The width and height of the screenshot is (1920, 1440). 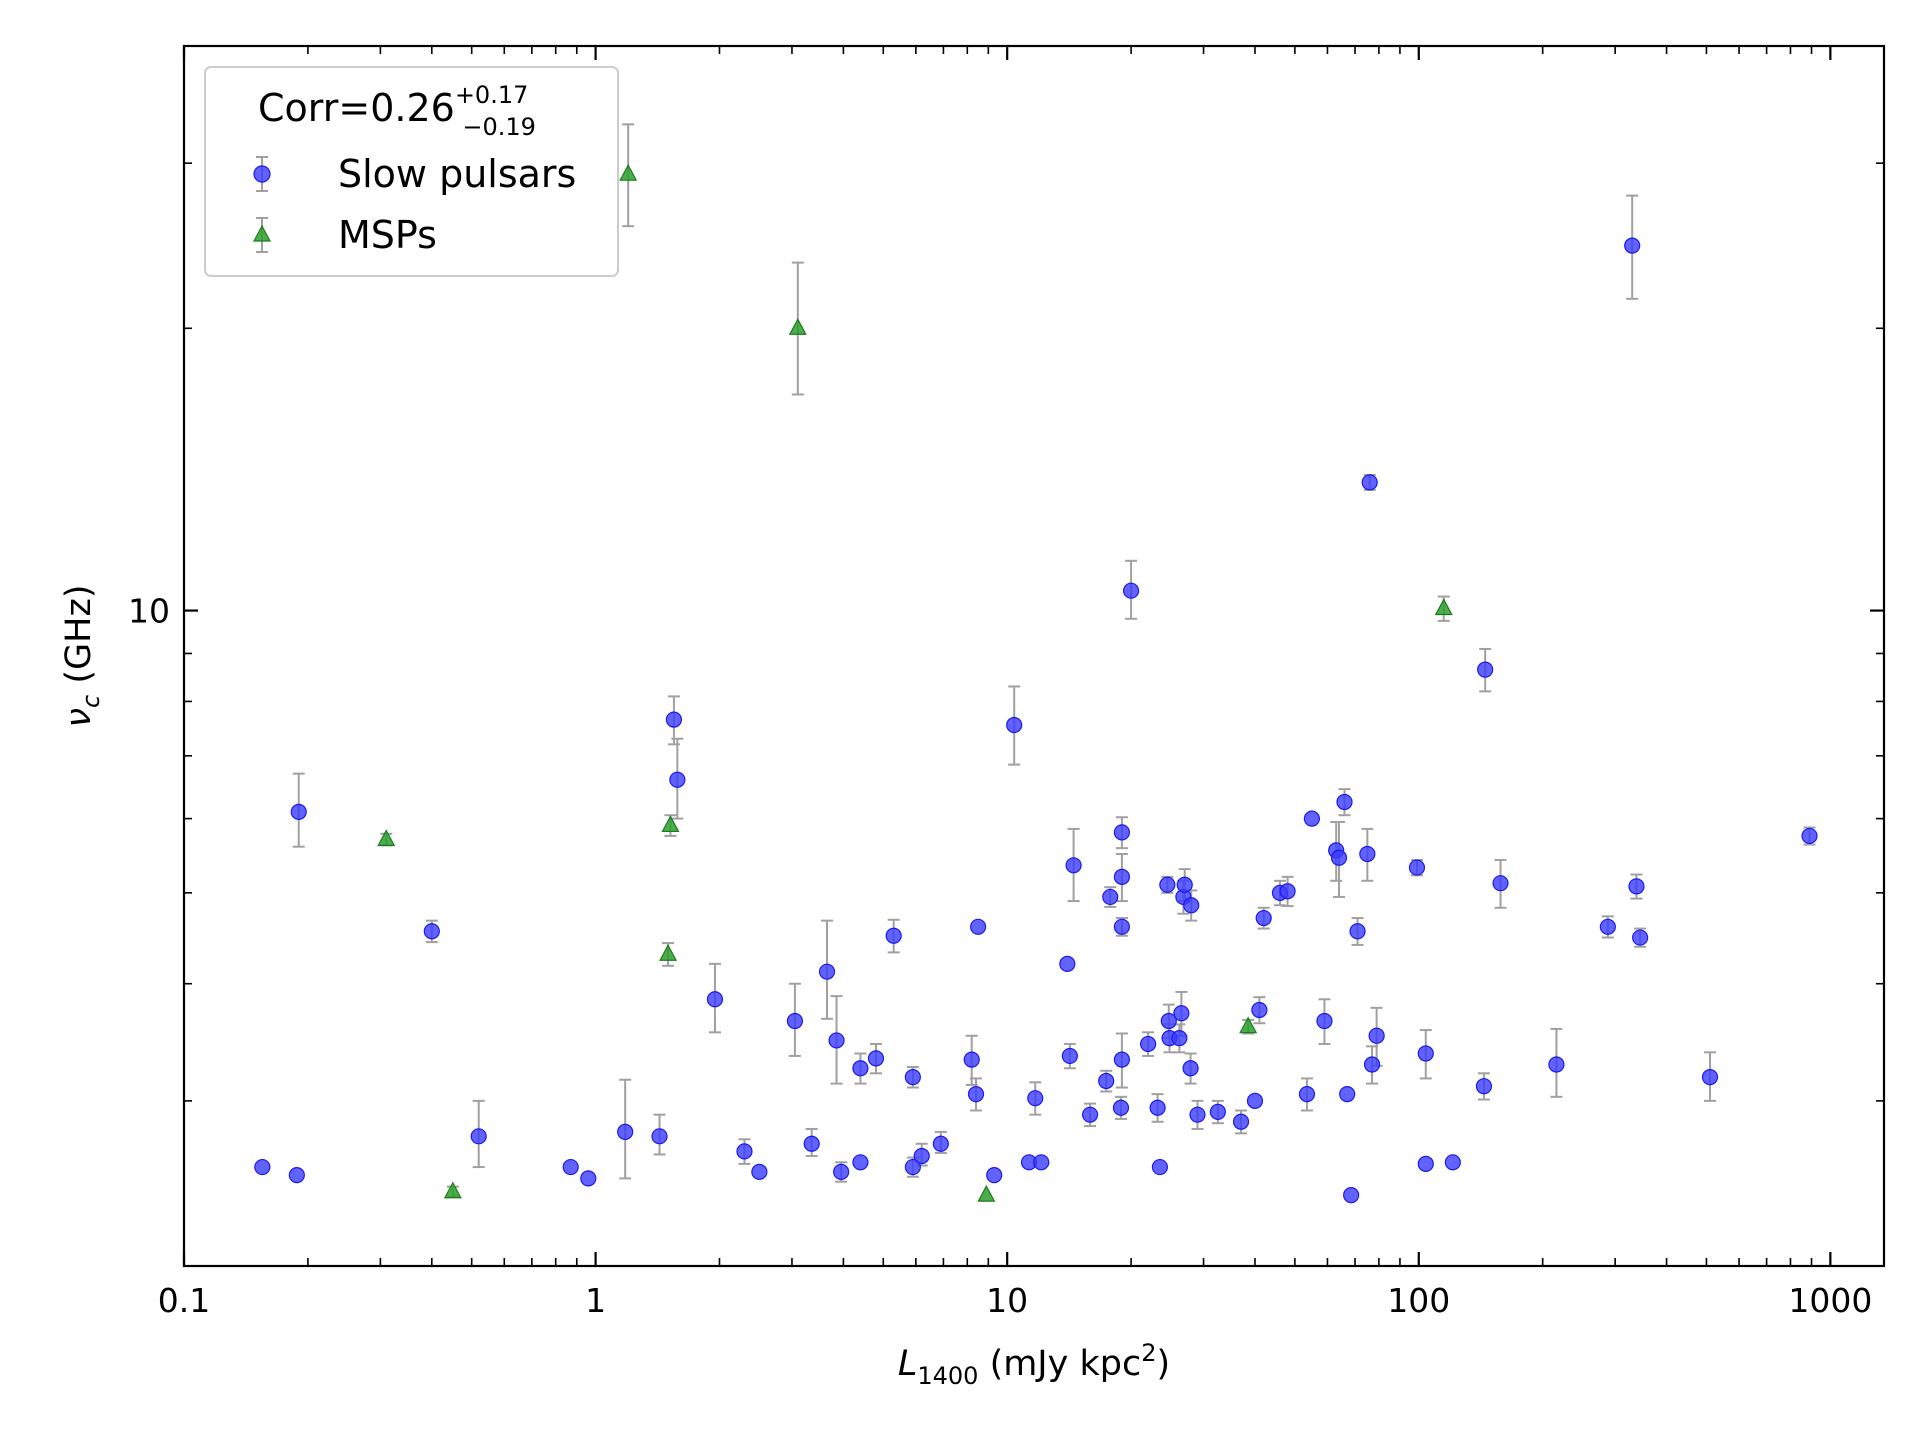 I want to click on legend-entry-slow-pulsars: Slow pulsars, so click(x=414, y=174).